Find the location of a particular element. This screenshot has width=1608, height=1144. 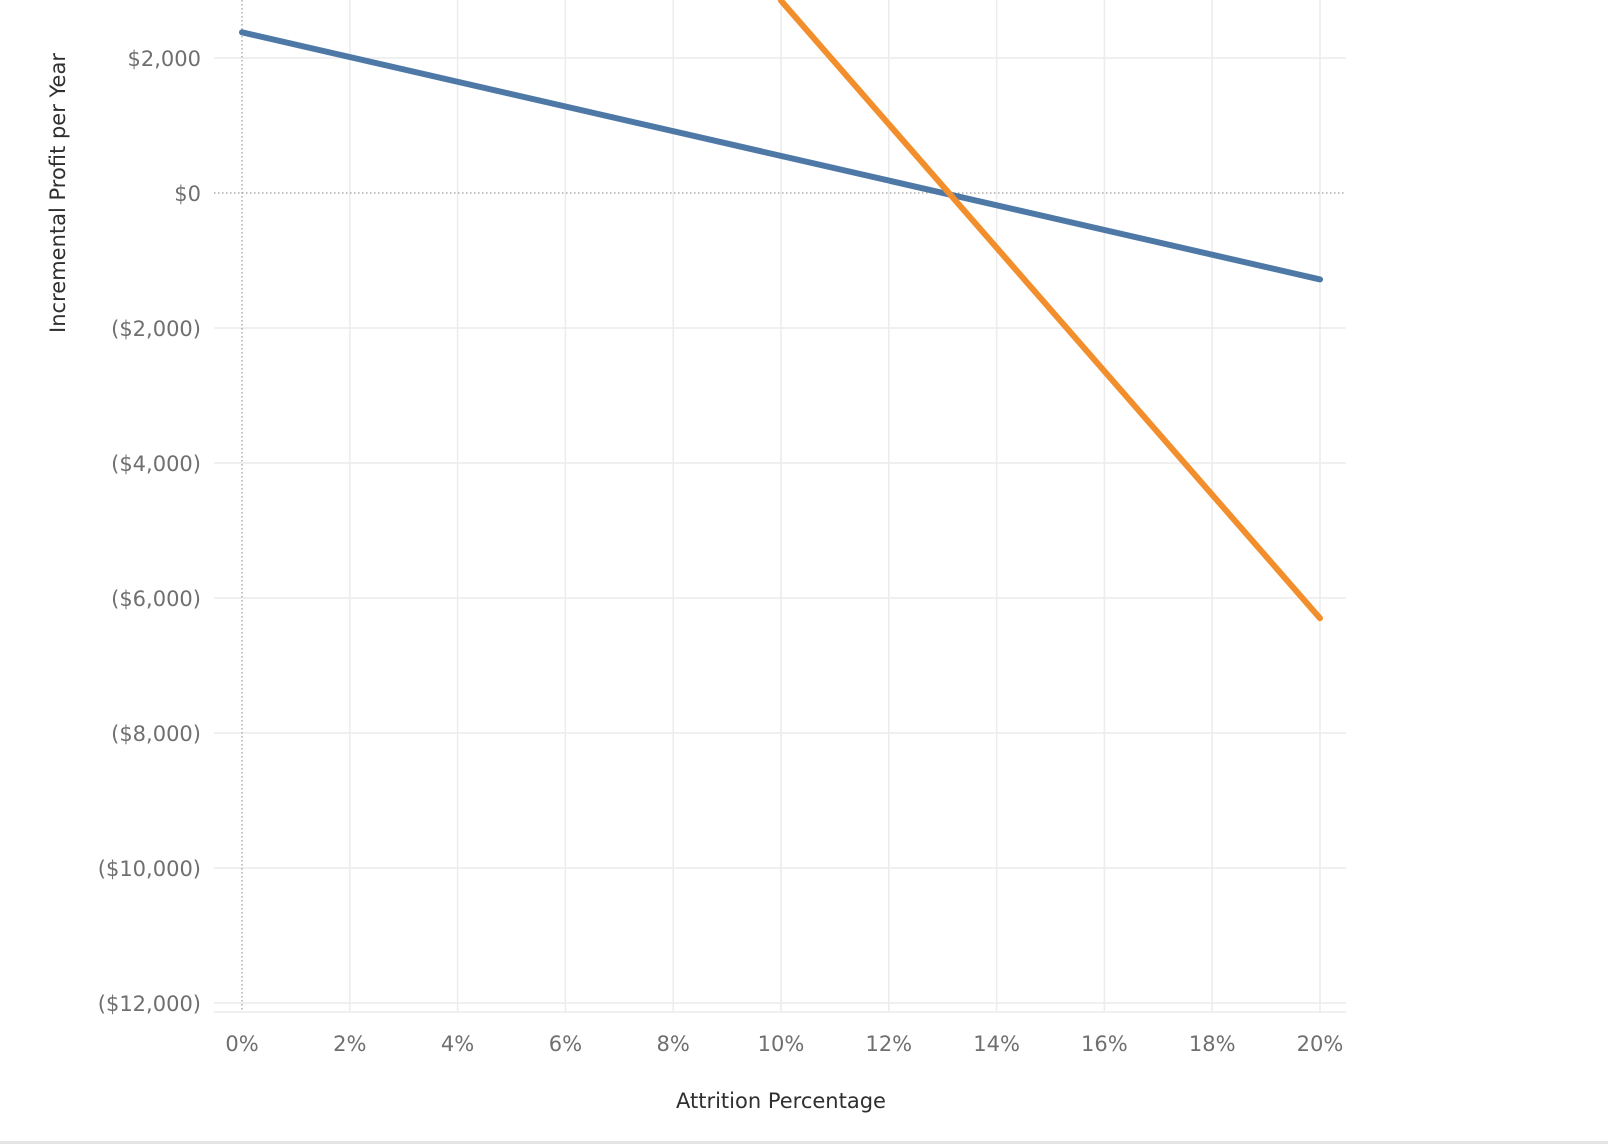

x-tick-label: 4% is located at coordinates (457, 1044).